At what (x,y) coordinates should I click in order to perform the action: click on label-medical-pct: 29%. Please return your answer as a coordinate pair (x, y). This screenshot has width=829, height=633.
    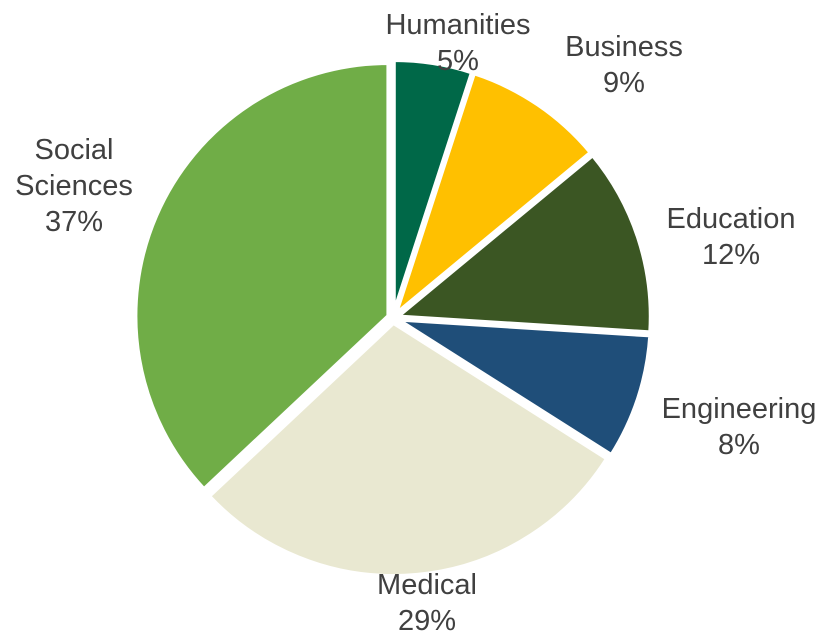
    Looking at the image, I should click on (427, 619).